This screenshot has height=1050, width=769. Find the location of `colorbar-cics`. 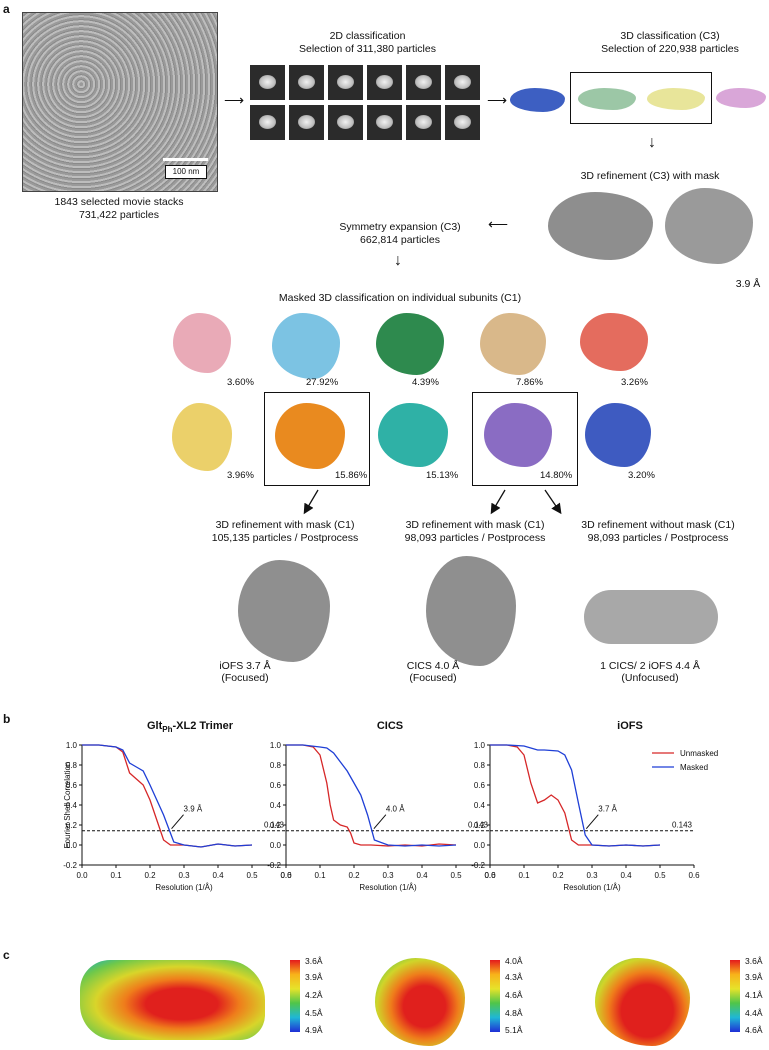

colorbar-cics is located at coordinates (495, 996).